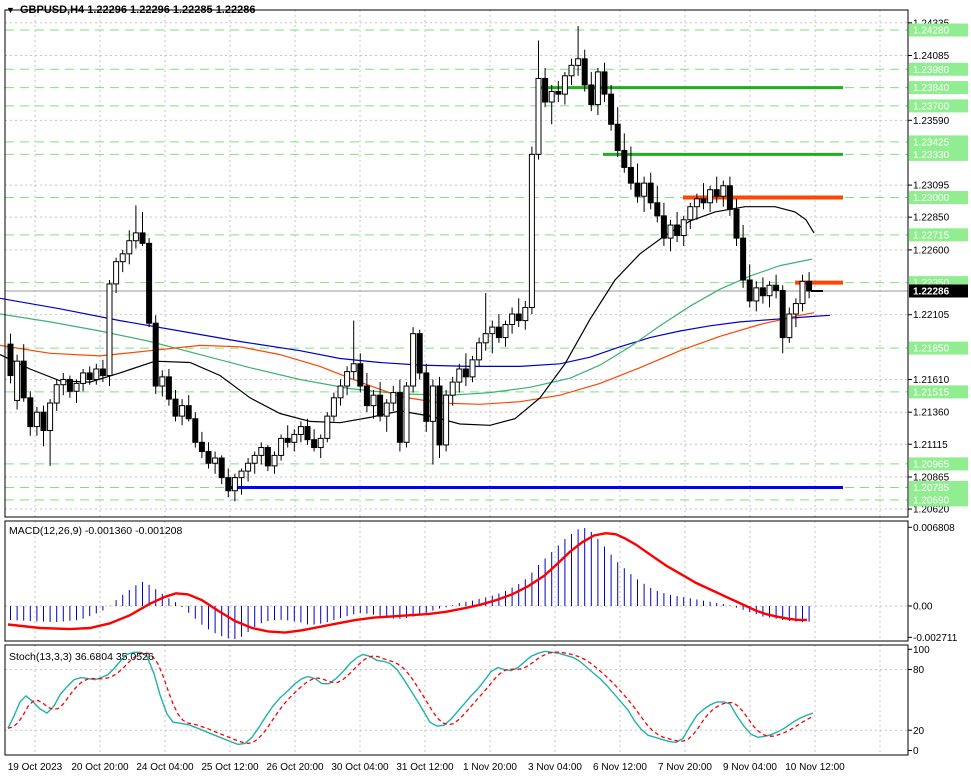  Describe the element at coordinates (931, 291) in the screenshot. I see `current-price-badge-label: 1.22286` at that location.